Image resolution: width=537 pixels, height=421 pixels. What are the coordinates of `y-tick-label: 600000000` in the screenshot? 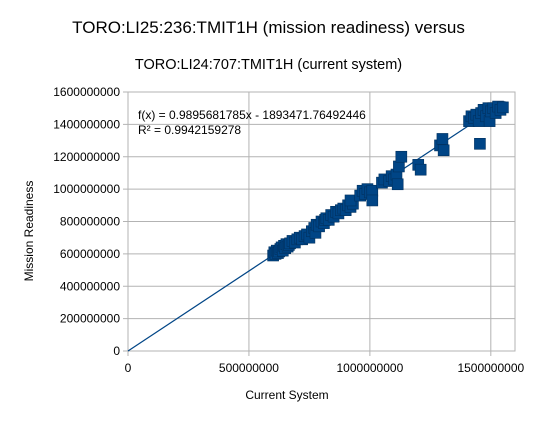 It's located at (90, 254).